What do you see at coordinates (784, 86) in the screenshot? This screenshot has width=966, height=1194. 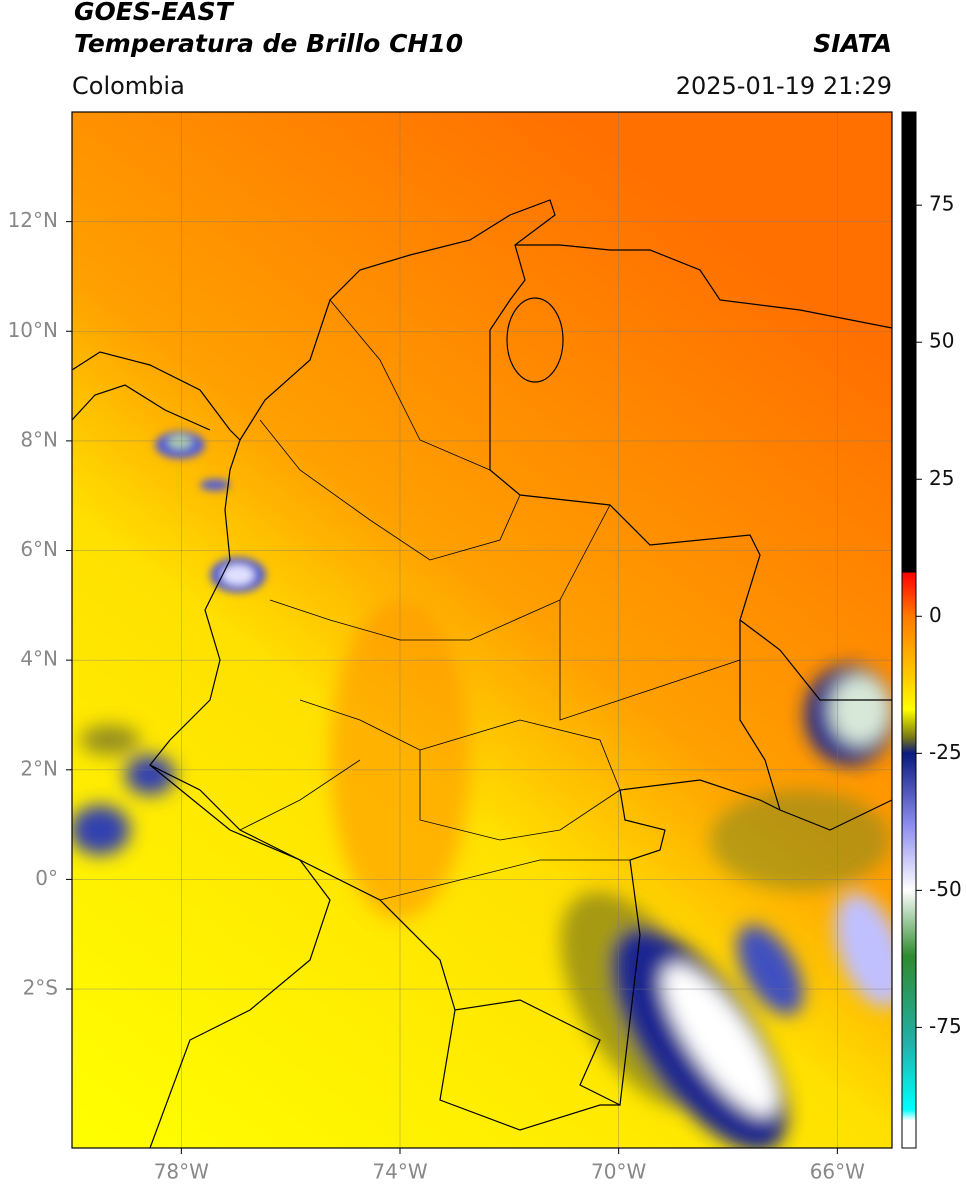 I see `timestamp: 2025-01-19 21:29` at bounding box center [784, 86].